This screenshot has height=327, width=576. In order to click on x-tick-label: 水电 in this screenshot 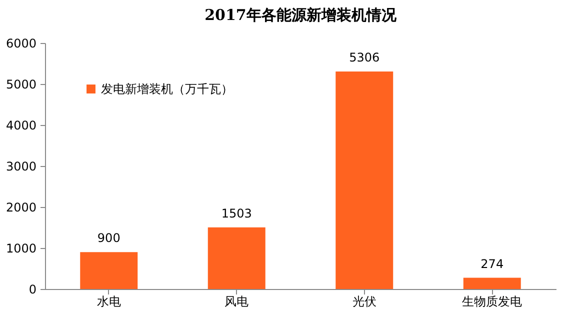, I will do `click(108, 301)`.